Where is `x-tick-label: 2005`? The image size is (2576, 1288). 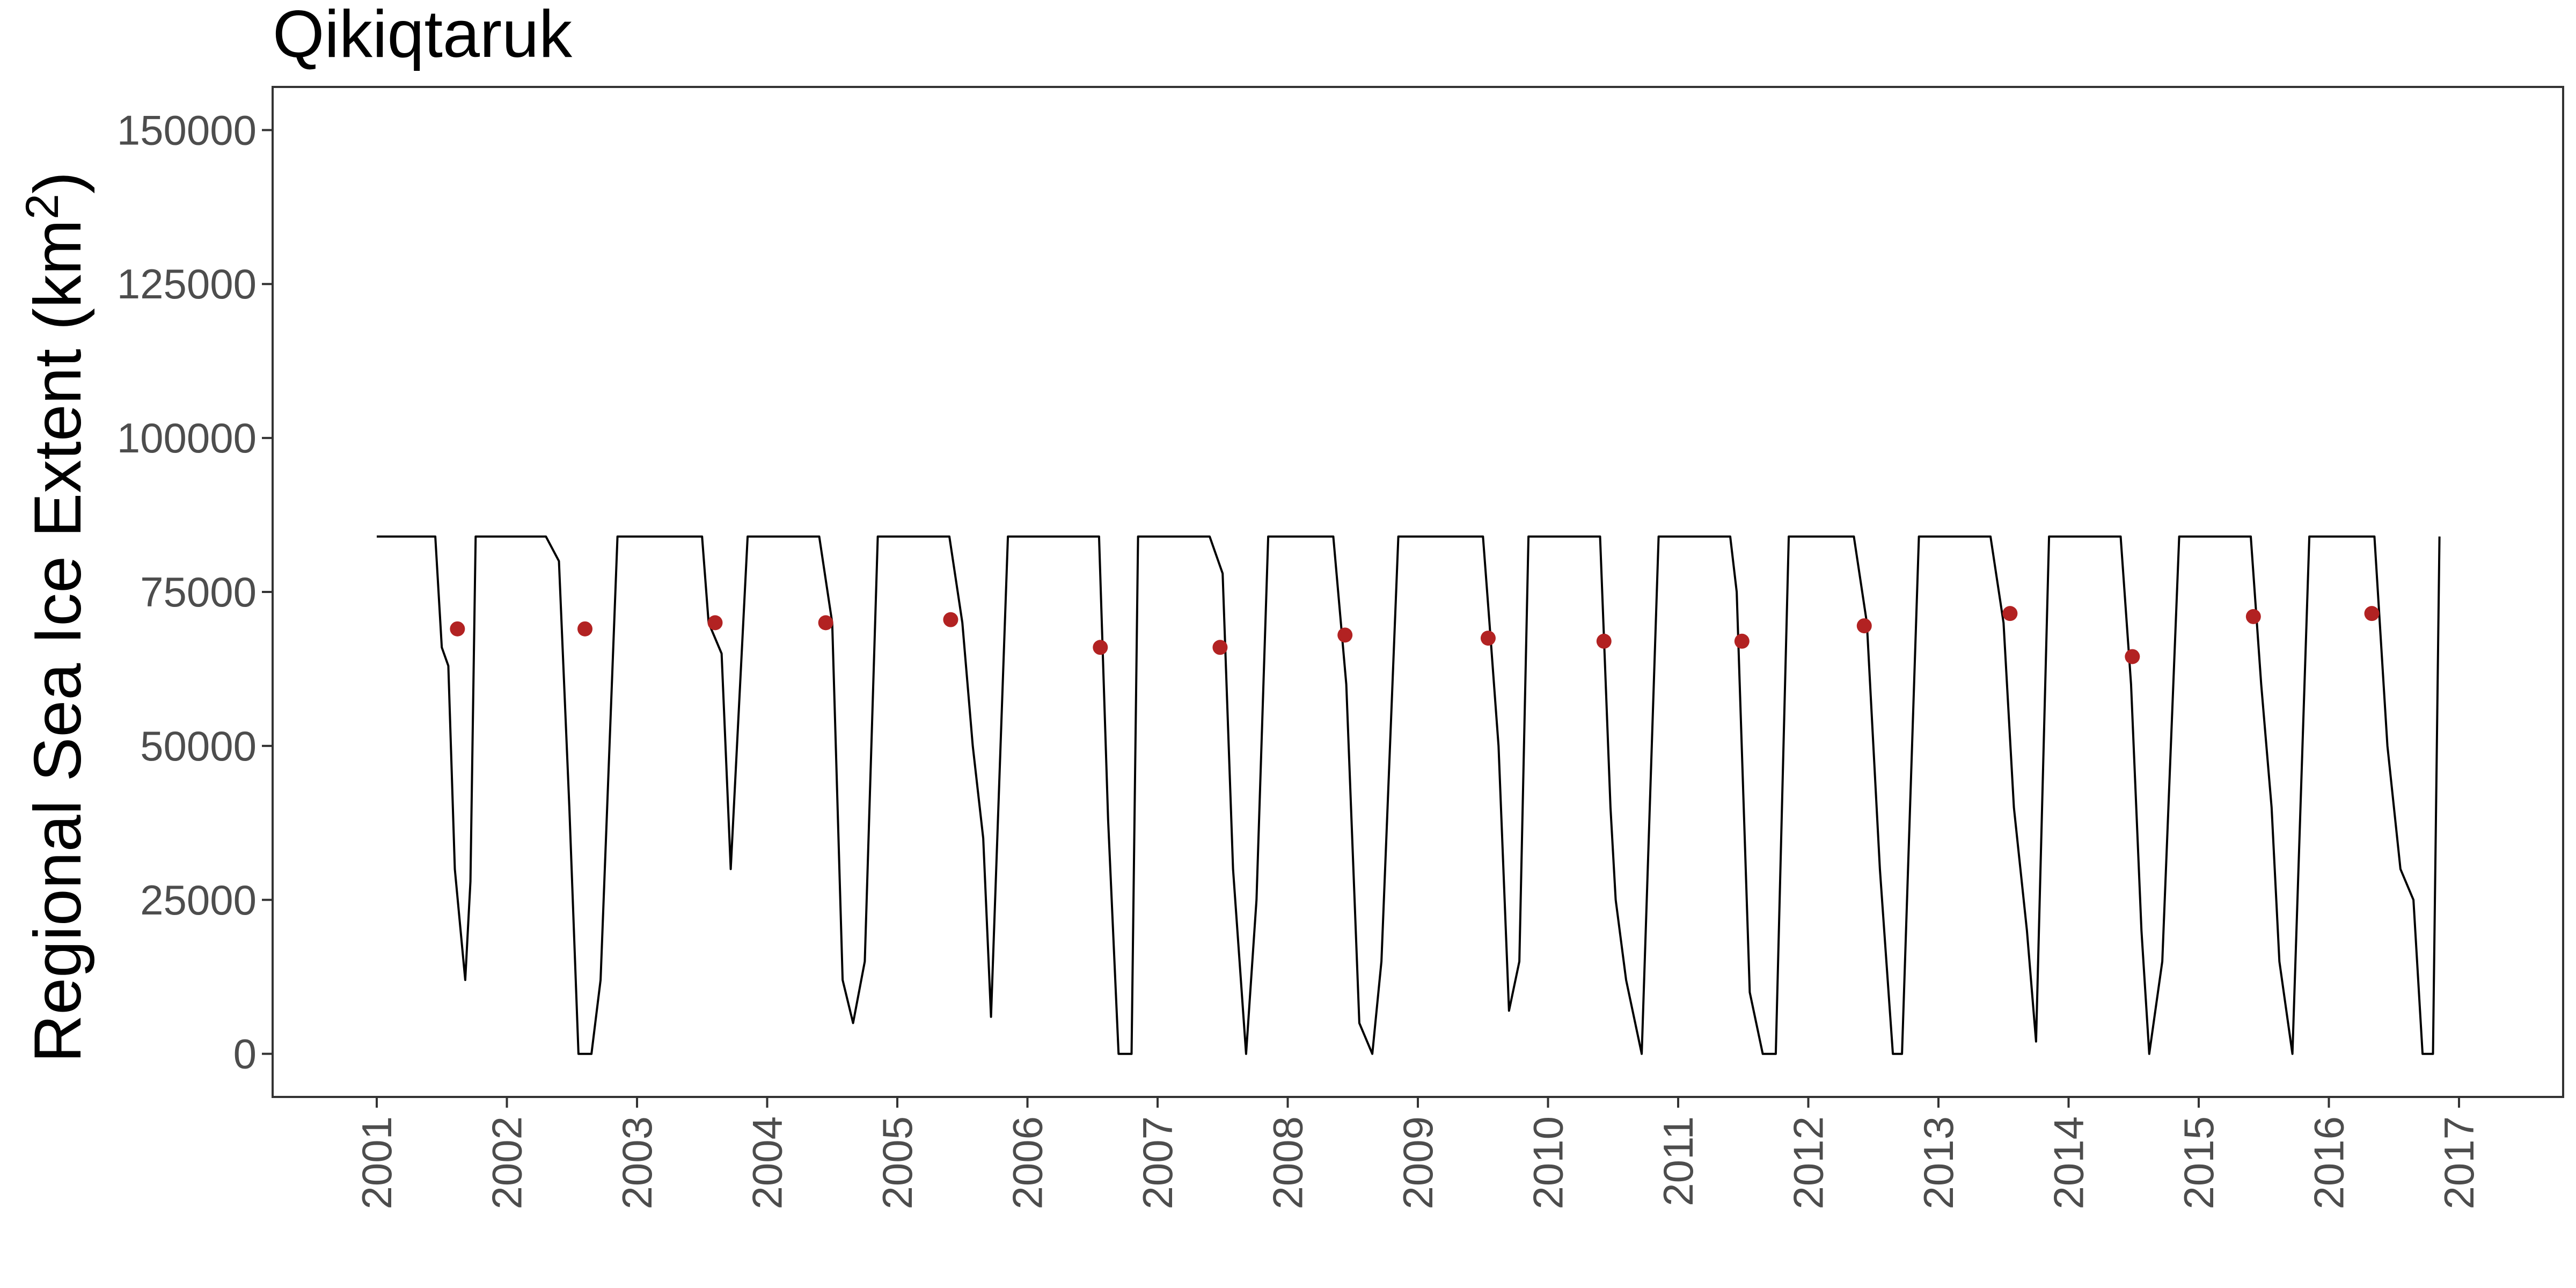 x-tick-label: 2005 is located at coordinates (897, 1163).